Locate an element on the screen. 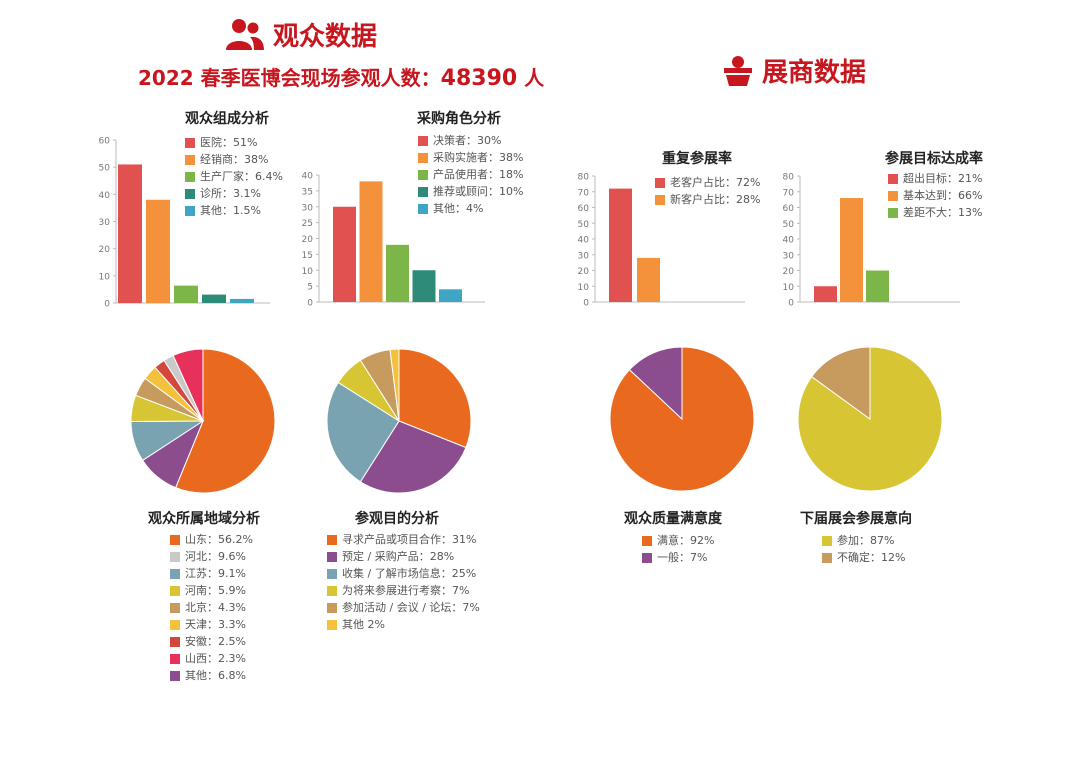 This screenshot has height=765, width=1080. legend-label: 山东：56.2% is located at coordinates (219, 539).